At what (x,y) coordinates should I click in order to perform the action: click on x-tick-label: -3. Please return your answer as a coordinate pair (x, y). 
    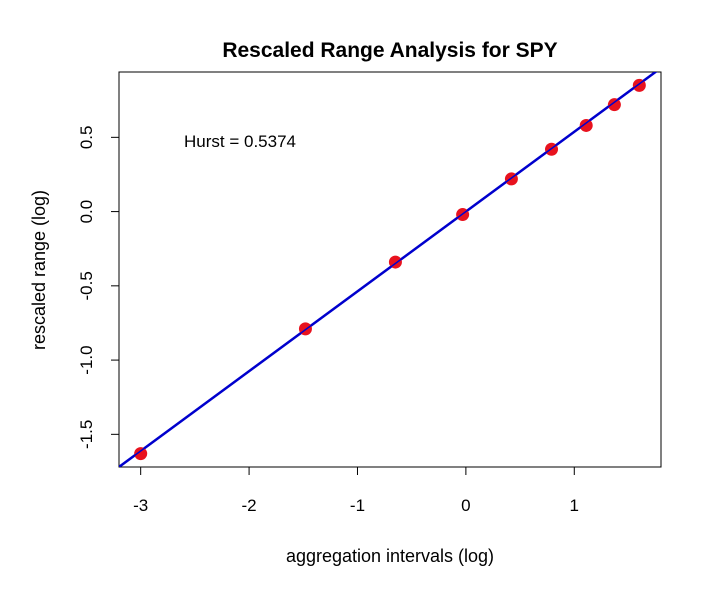
    Looking at the image, I should click on (140, 505).